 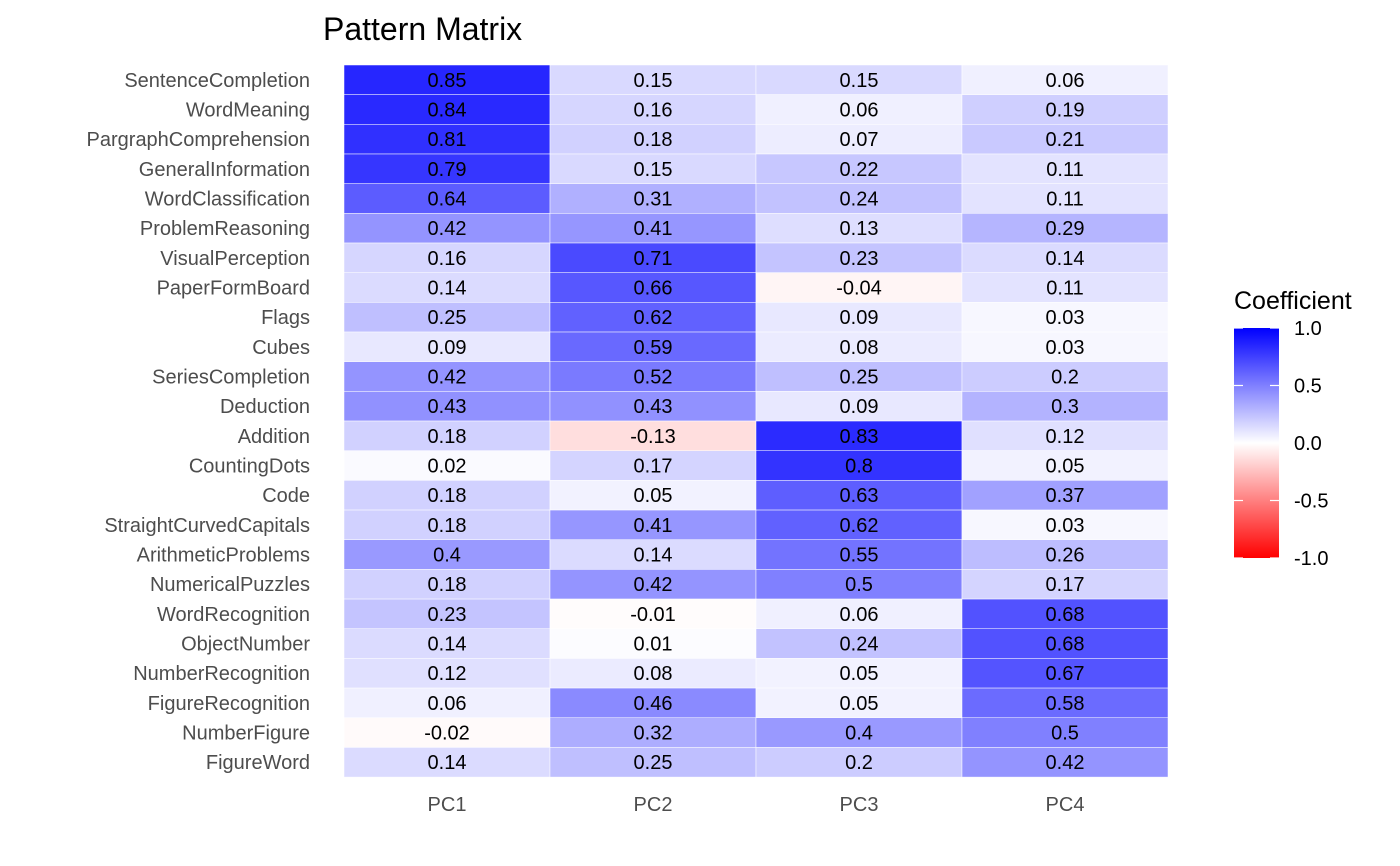 What do you see at coordinates (447, 111) in the screenshot?
I see `cell-value-label: 0.84` at bounding box center [447, 111].